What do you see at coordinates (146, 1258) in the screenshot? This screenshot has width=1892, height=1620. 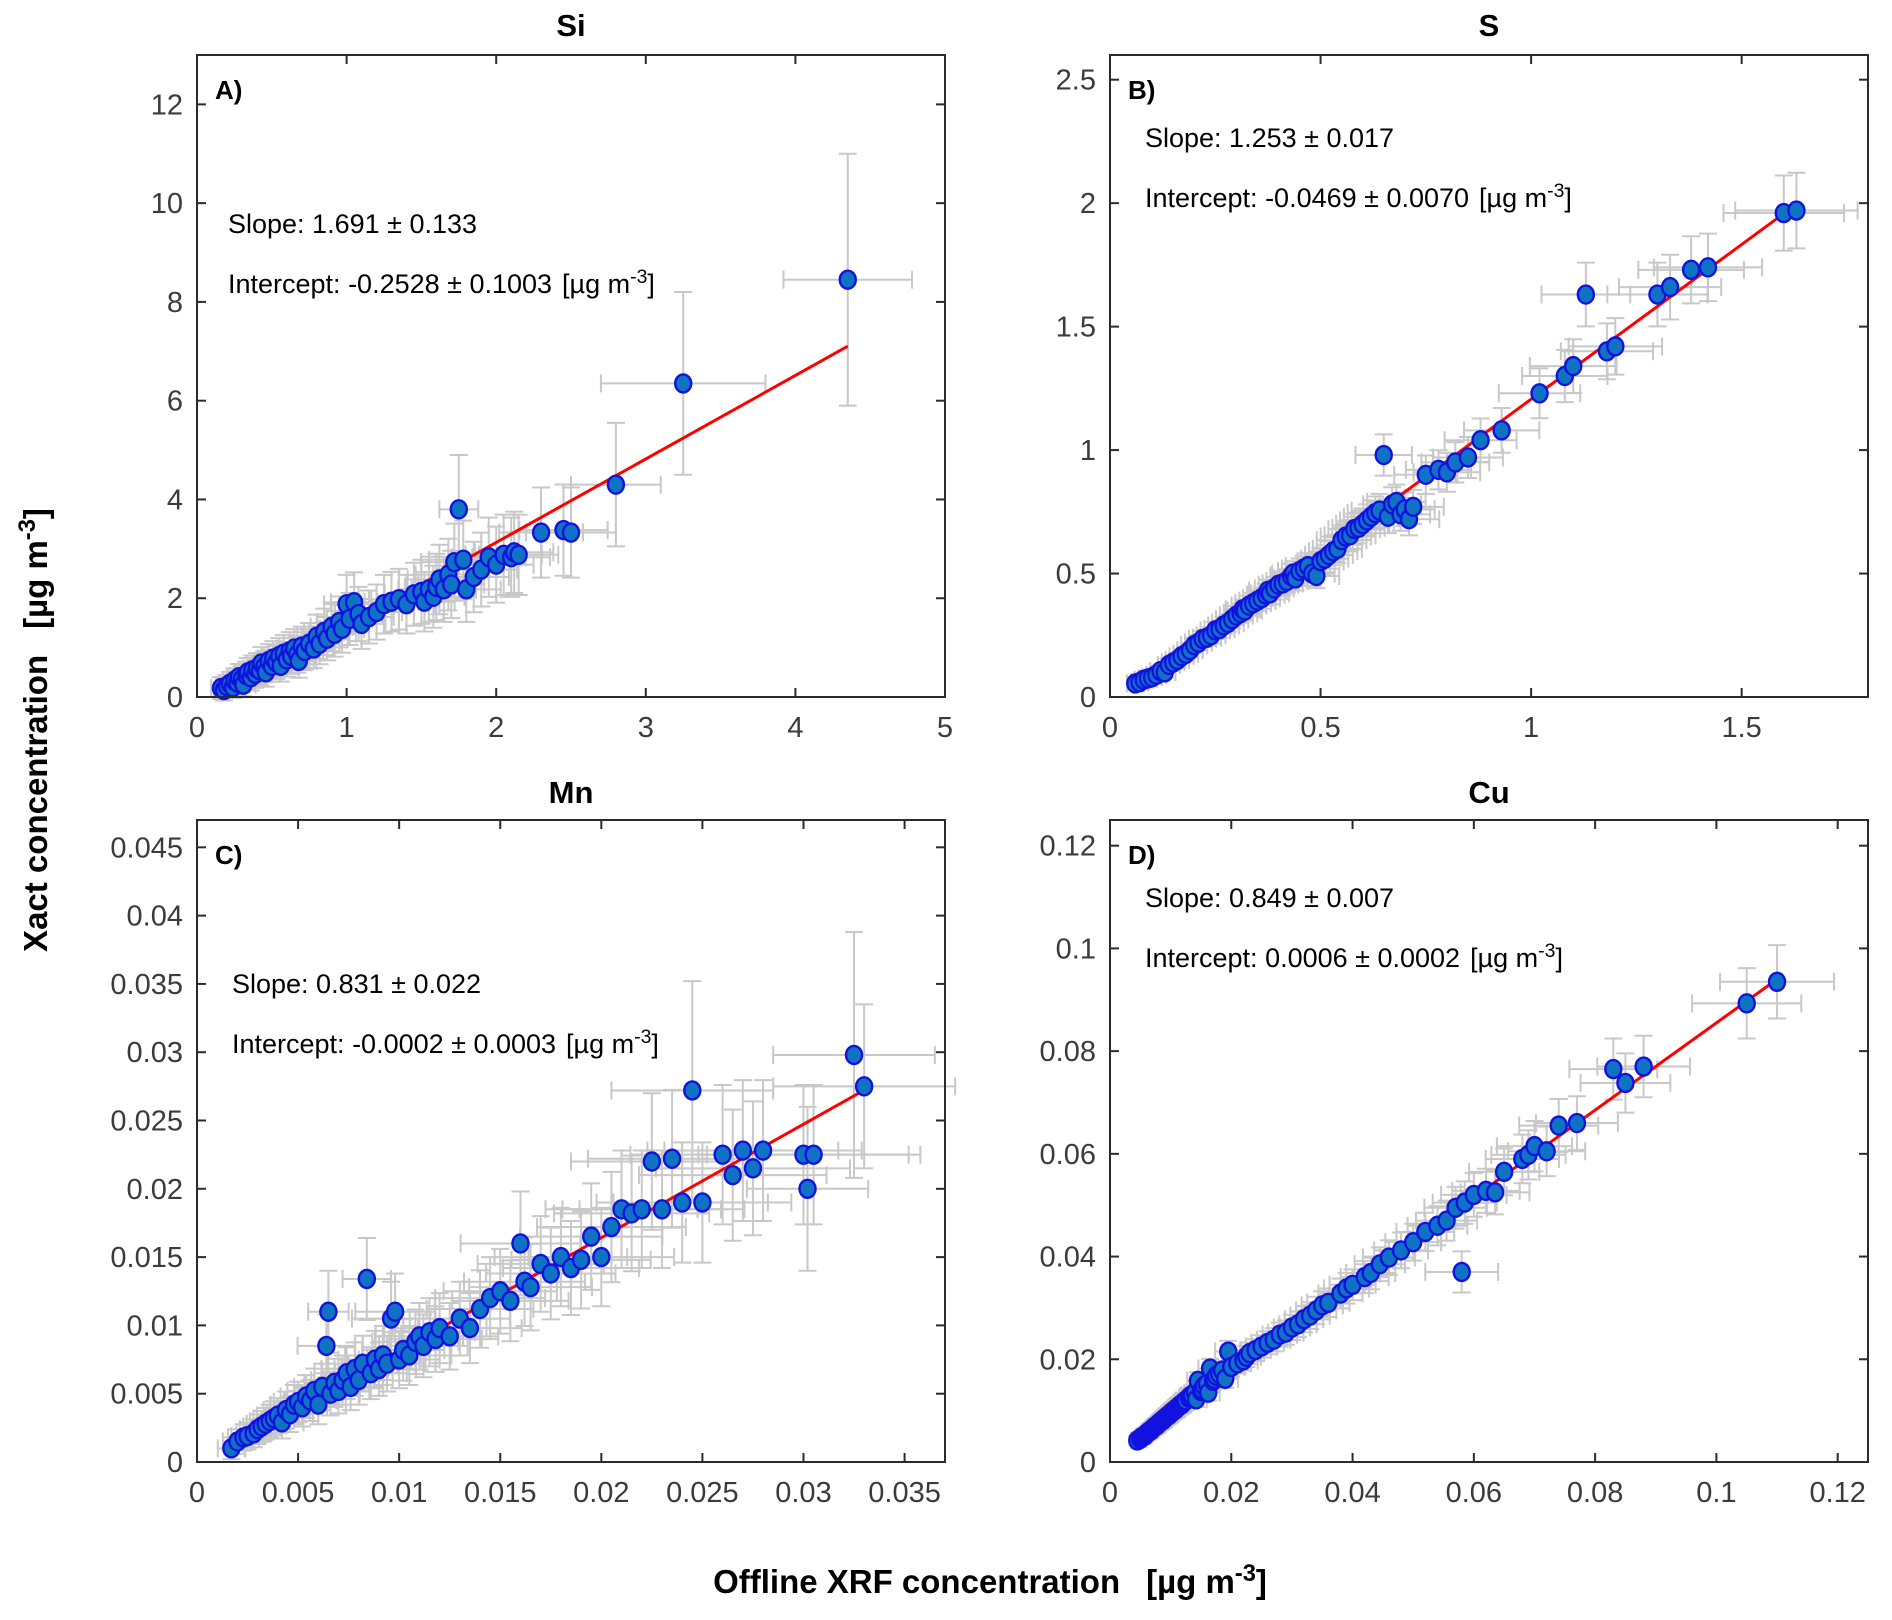 I see `y-tick-label: 0.015` at bounding box center [146, 1258].